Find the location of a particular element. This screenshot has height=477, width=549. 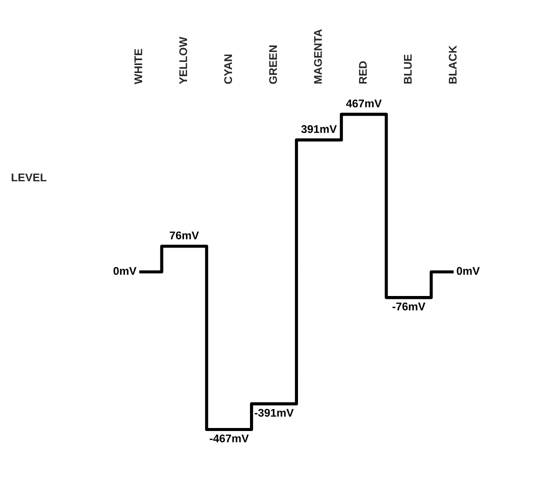

x-tick-label: BLACK is located at coordinates (452, 65).